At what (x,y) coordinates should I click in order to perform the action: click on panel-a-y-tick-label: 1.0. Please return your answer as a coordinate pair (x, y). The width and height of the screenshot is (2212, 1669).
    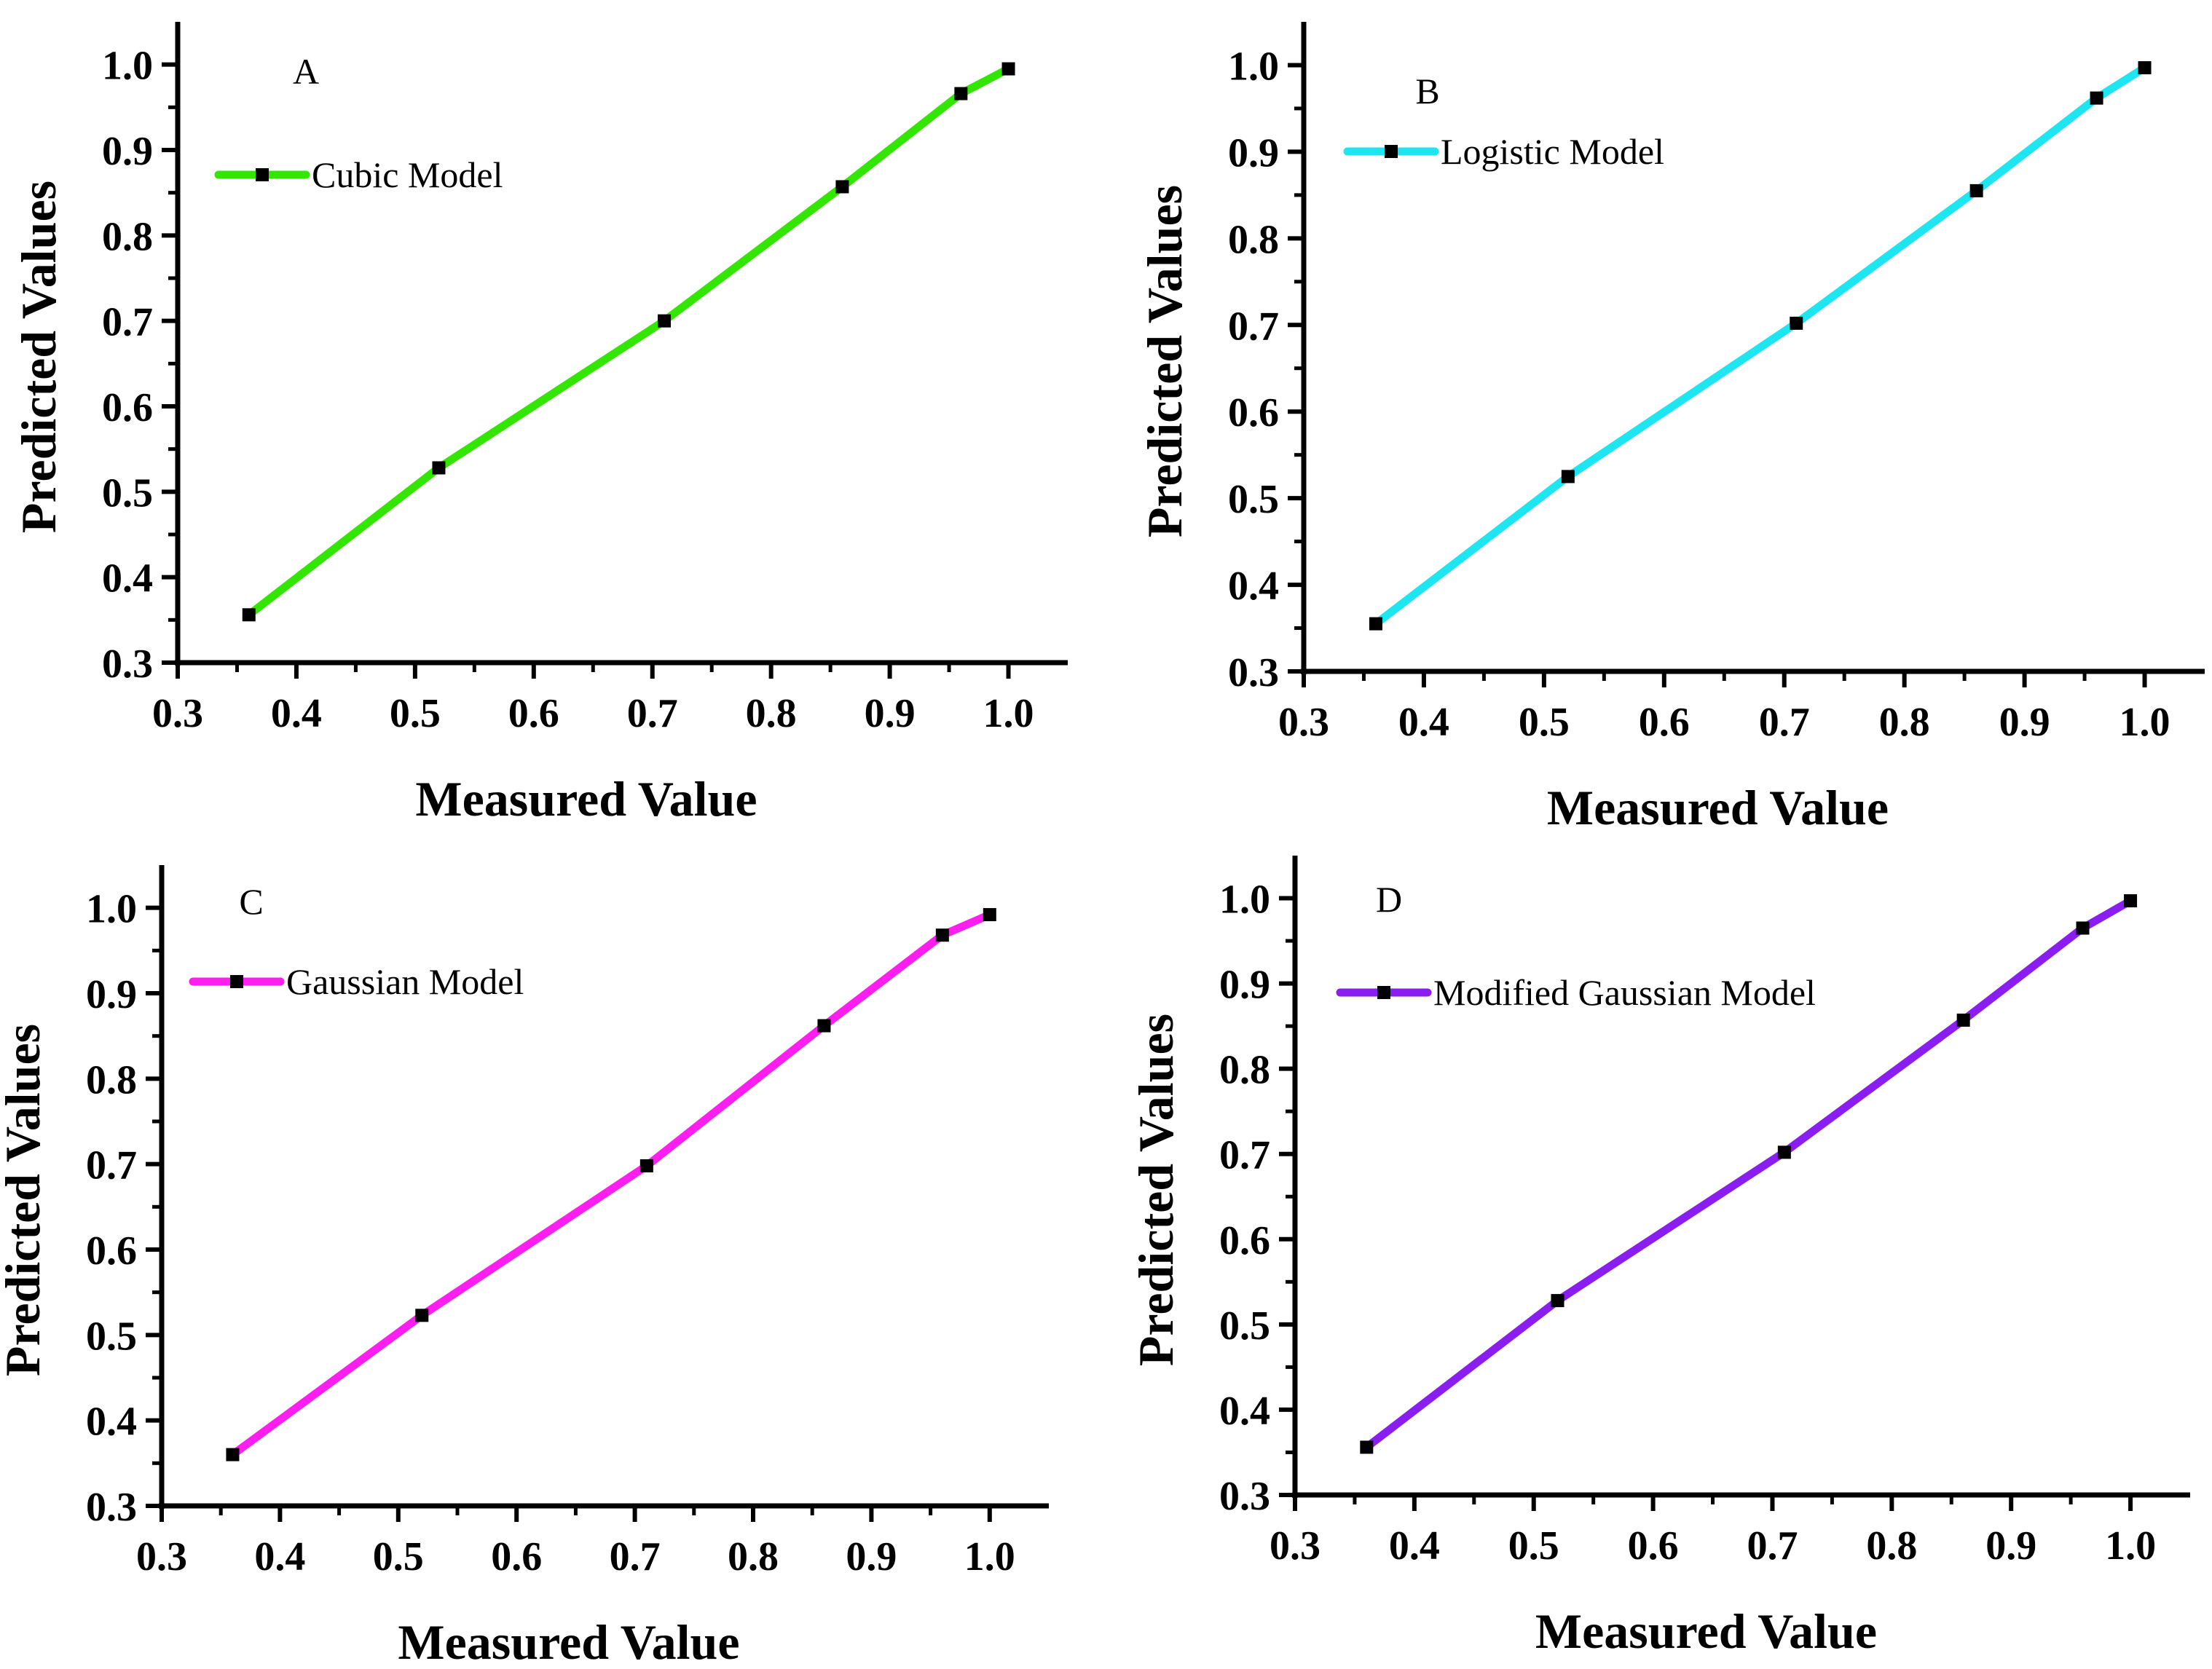
    Looking at the image, I should click on (127, 66).